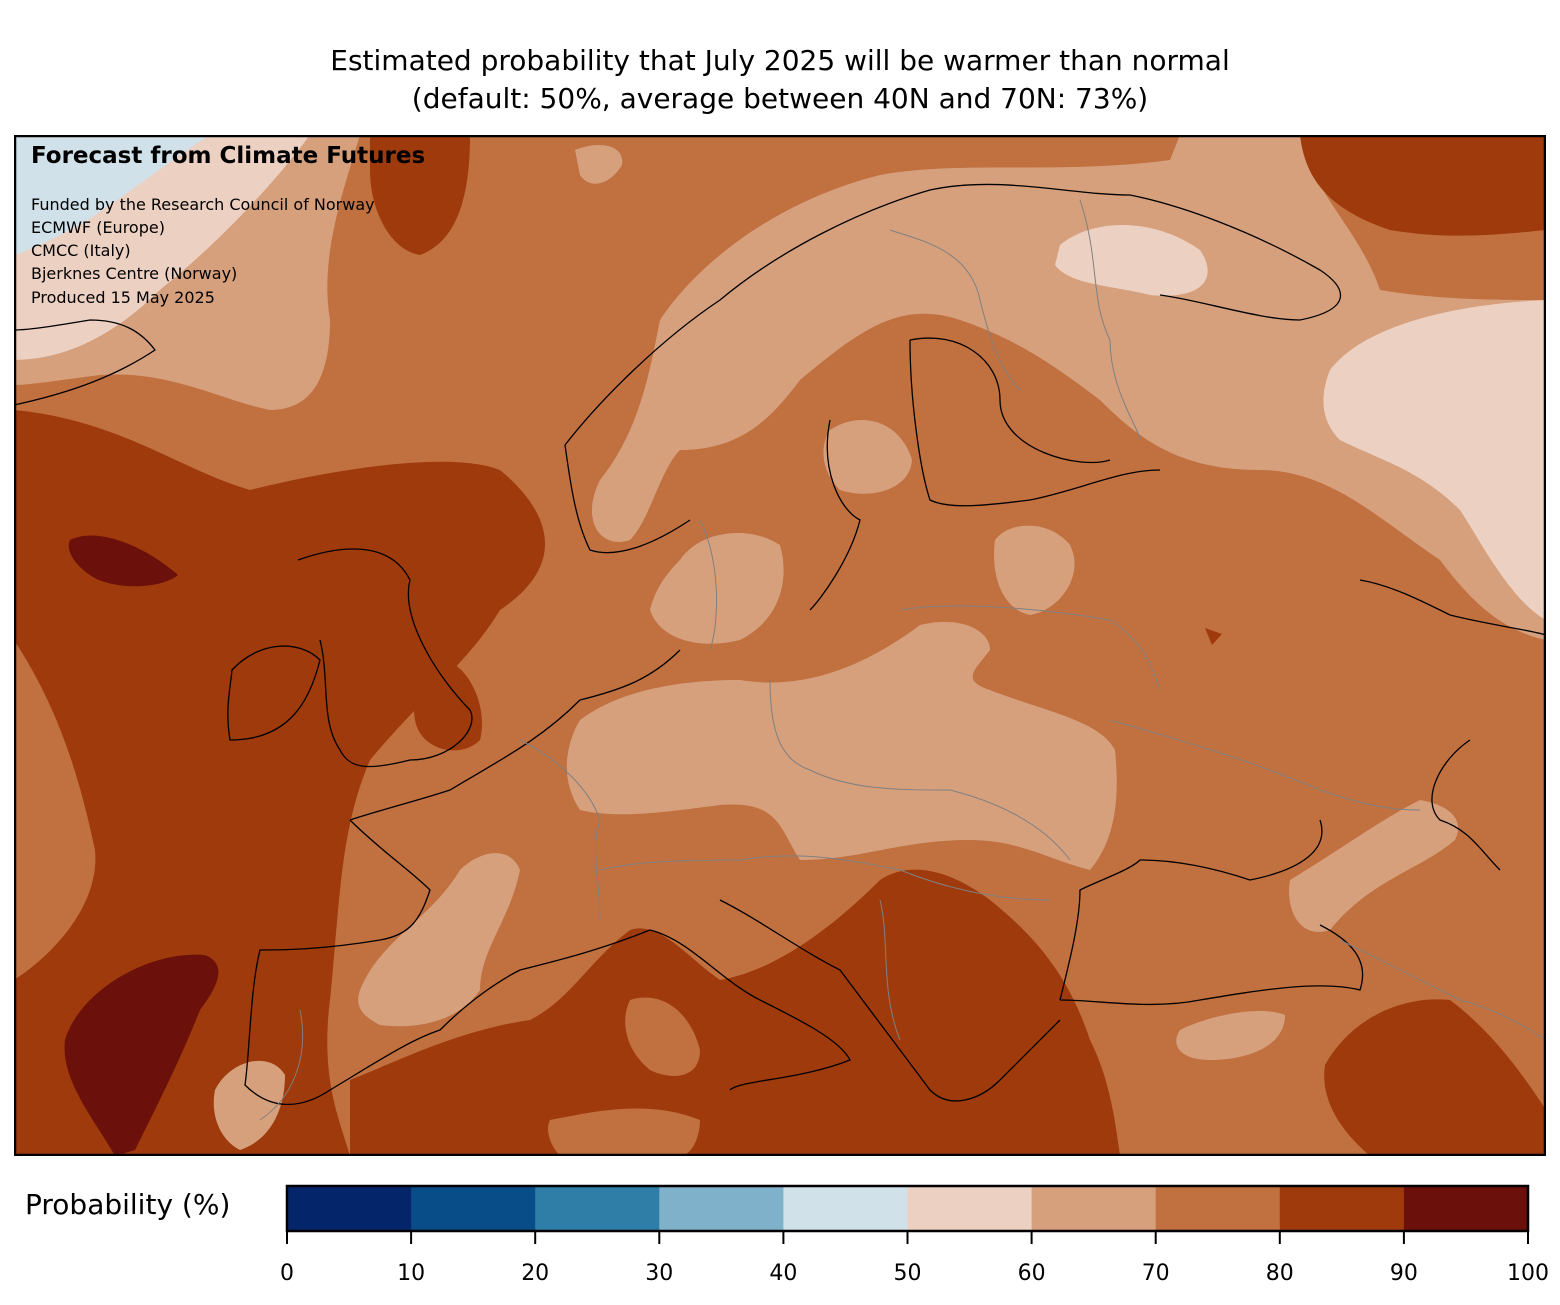 This screenshot has height=1305, width=1560. Describe the element at coordinates (1434, 460) in the screenshot. I see `contour-50-60-russia` at that location.